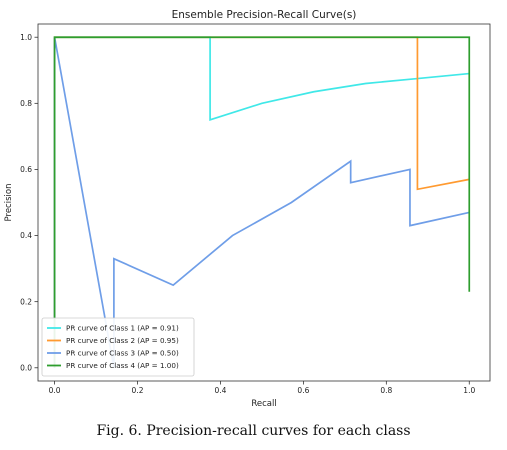  I want to click on x-axis-label: Recall, so click(263, 404).